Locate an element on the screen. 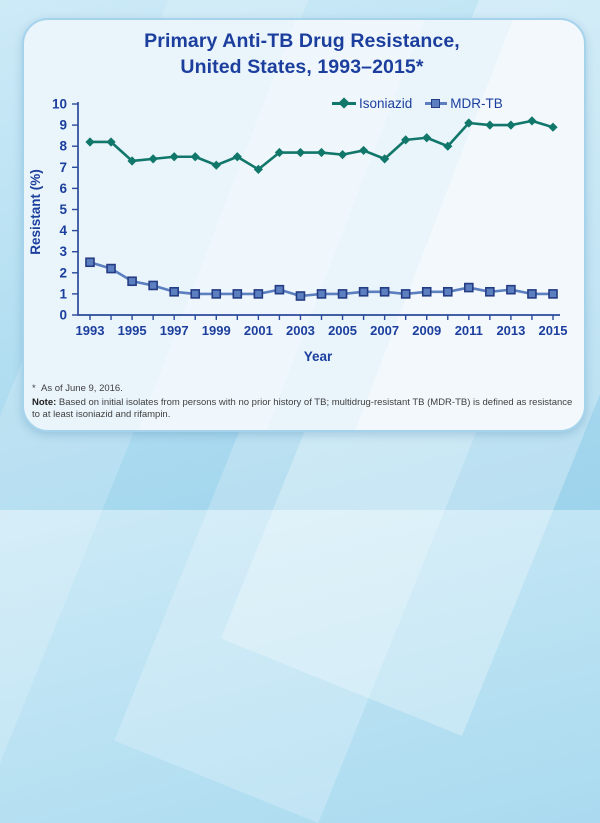 The width and height of the screenshot is (600, 823). legend-label-isoniazid: Isoniazid is located at coordinates (386, 103).